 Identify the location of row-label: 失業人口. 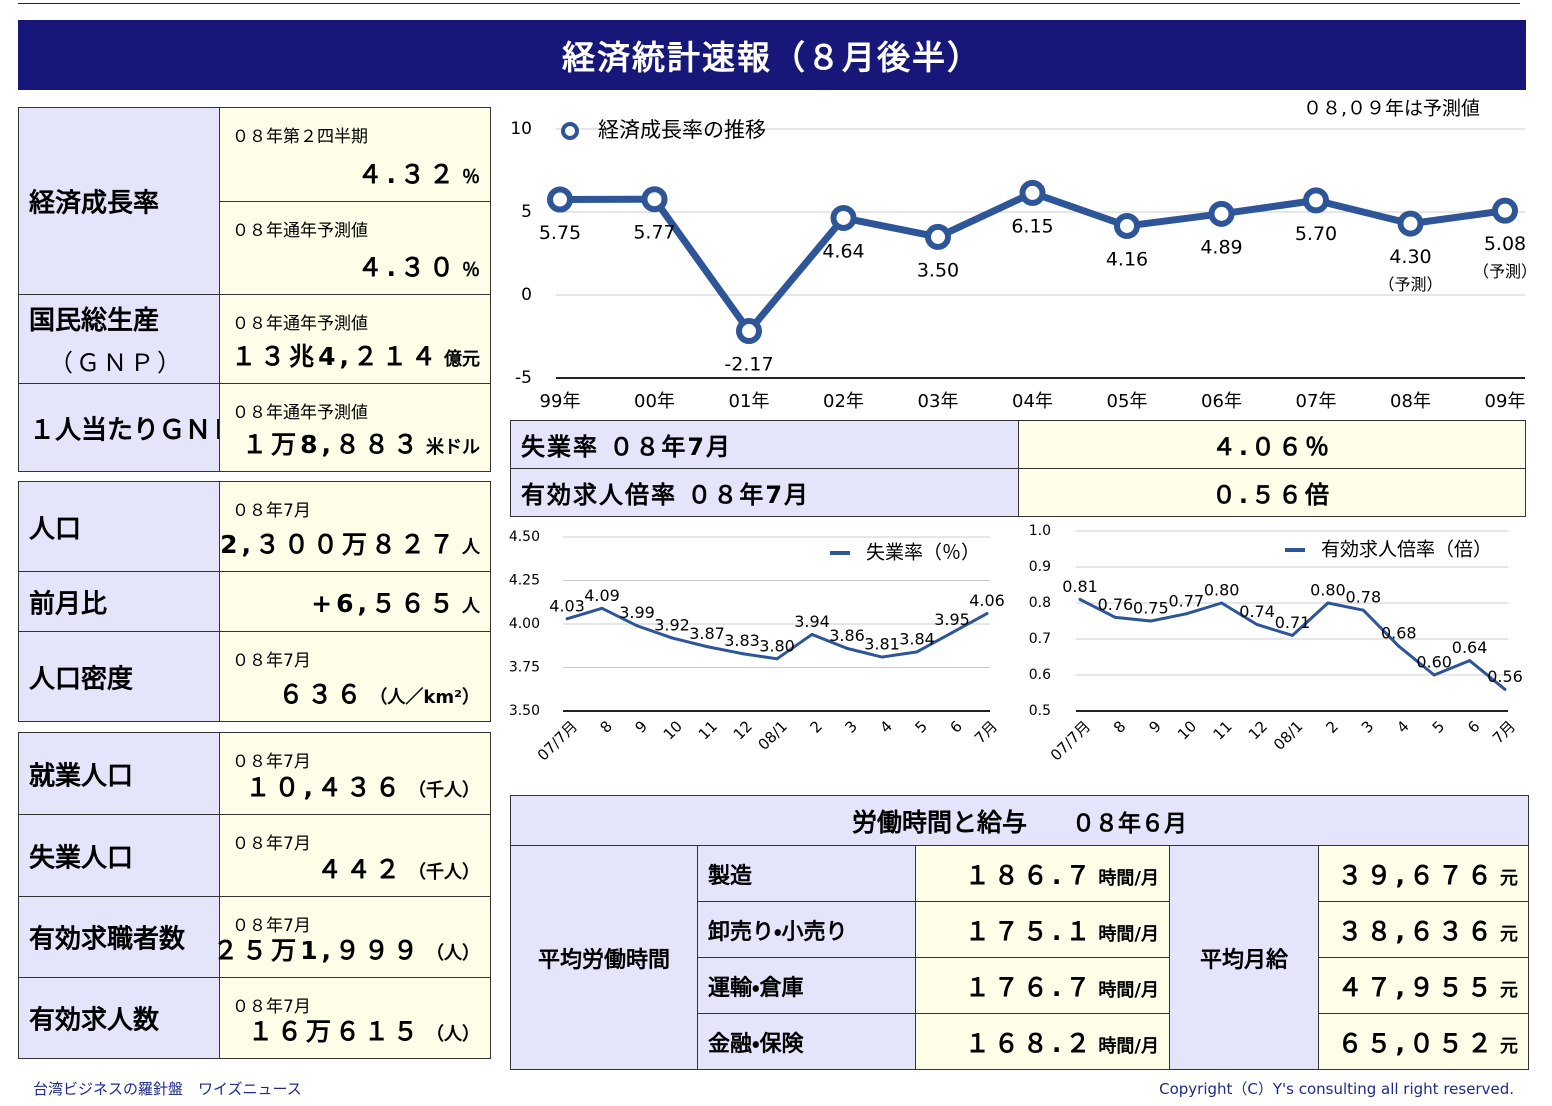
(81, 855).